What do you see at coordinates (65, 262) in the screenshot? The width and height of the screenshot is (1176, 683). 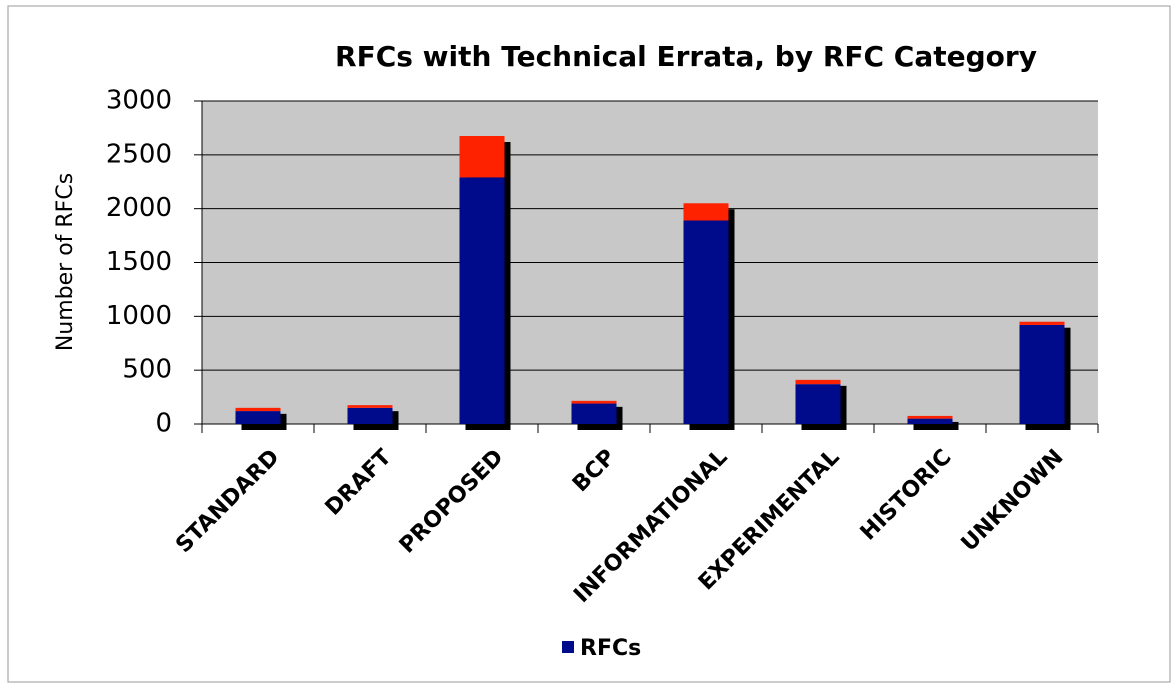 I see `y-axis-label: Number of RFCs` at bounding box center [65, 262].